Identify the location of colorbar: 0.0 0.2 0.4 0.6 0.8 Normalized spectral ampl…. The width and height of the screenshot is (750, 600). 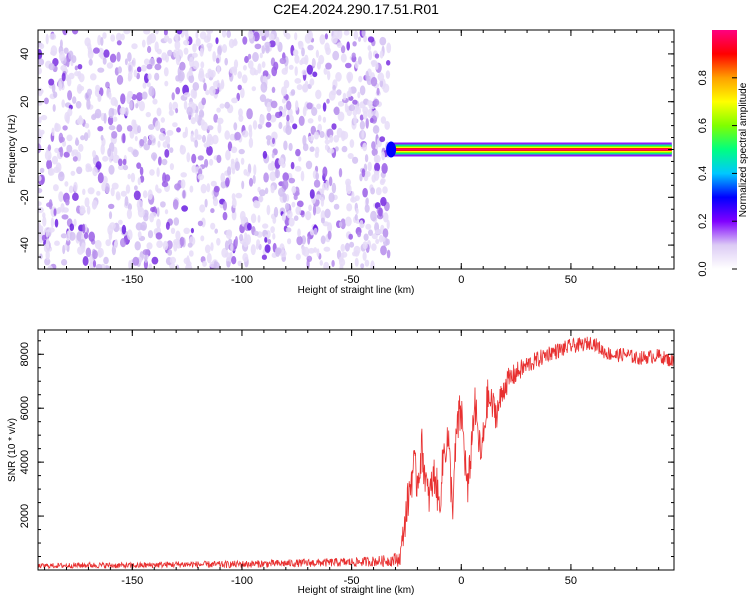
(723, 153).